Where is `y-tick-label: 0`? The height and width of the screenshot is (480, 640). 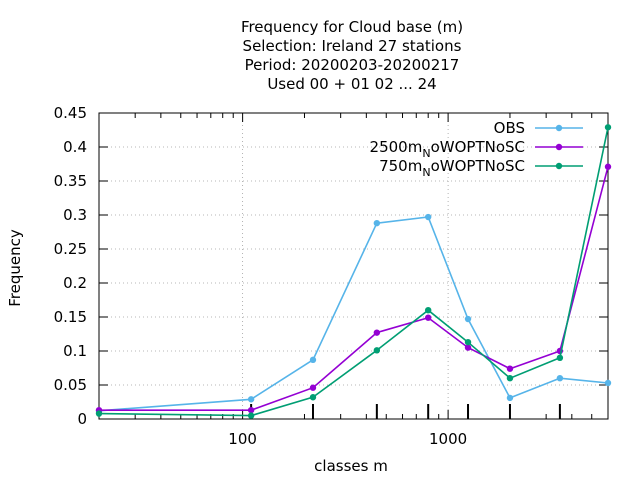 y-tick-label: 0 is located at coordinates (82, 419).